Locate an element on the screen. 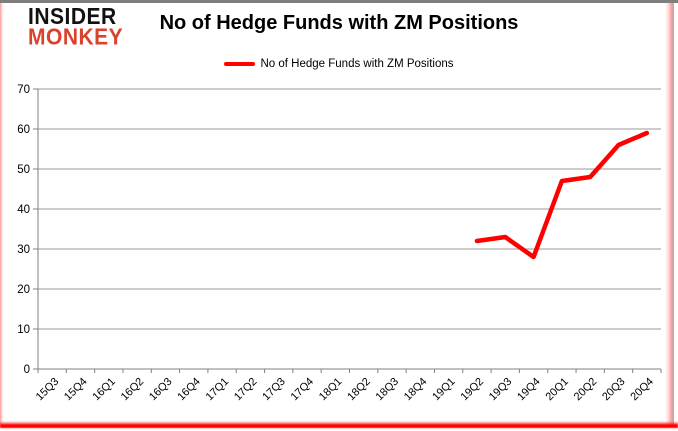  y-tick-label: 40 is located at coordinates (23, 210).